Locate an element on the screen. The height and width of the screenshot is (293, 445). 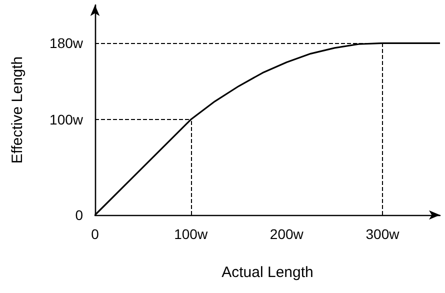
y-axis-title: Effective Length is located at coordinates (17, 110).